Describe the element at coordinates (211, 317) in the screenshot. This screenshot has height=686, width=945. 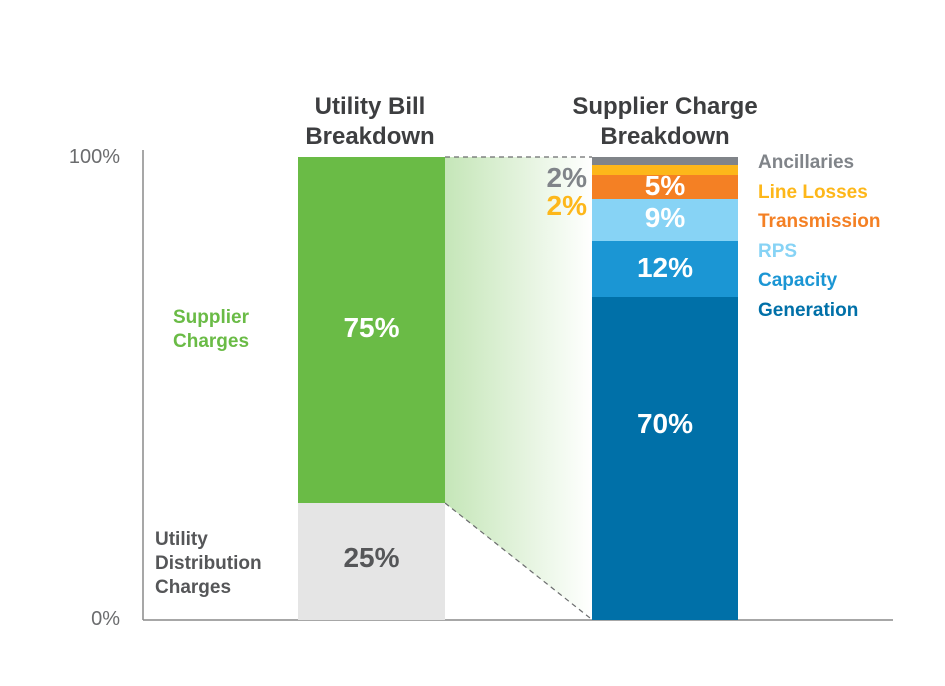
I see `supplier-label-line-1: Supplier` at that location.